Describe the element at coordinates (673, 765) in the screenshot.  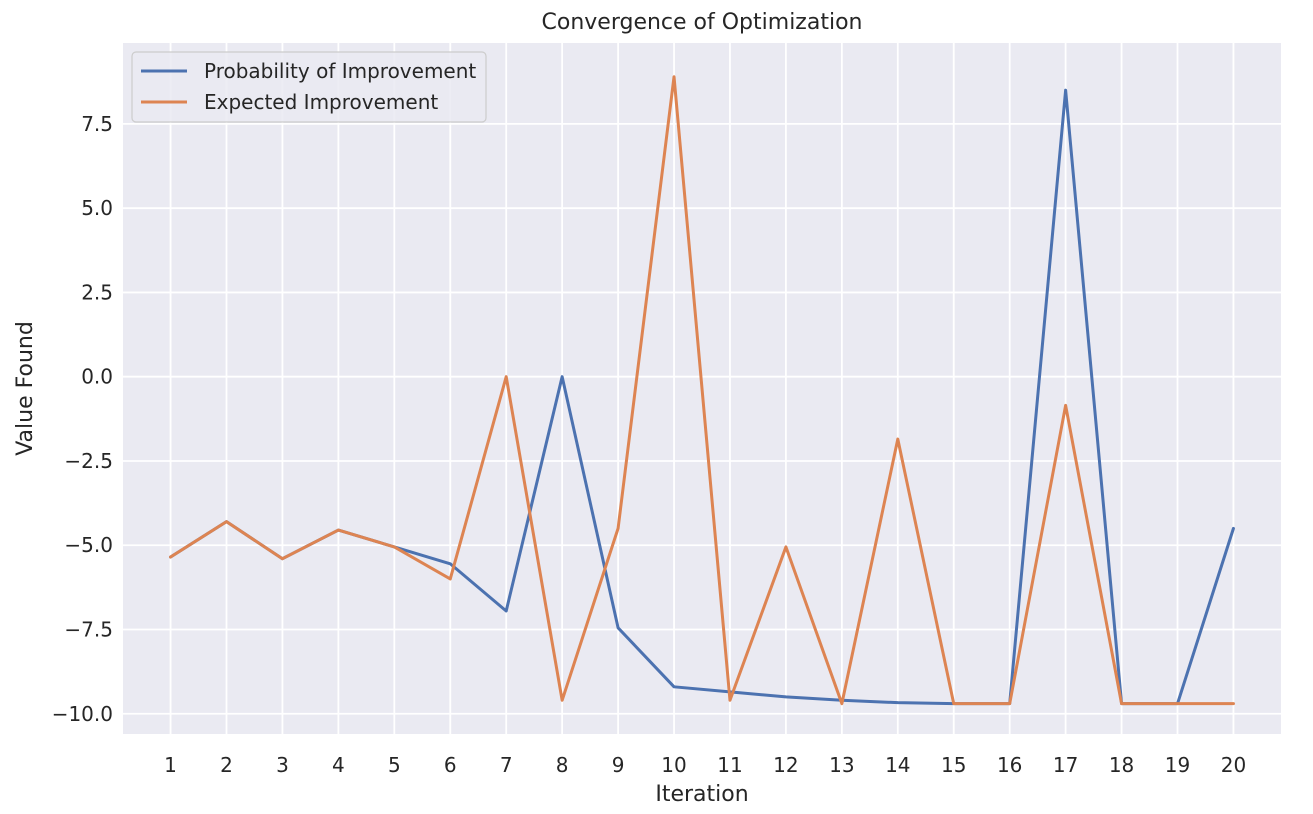
I see `x-tick-label: 10` at that location.